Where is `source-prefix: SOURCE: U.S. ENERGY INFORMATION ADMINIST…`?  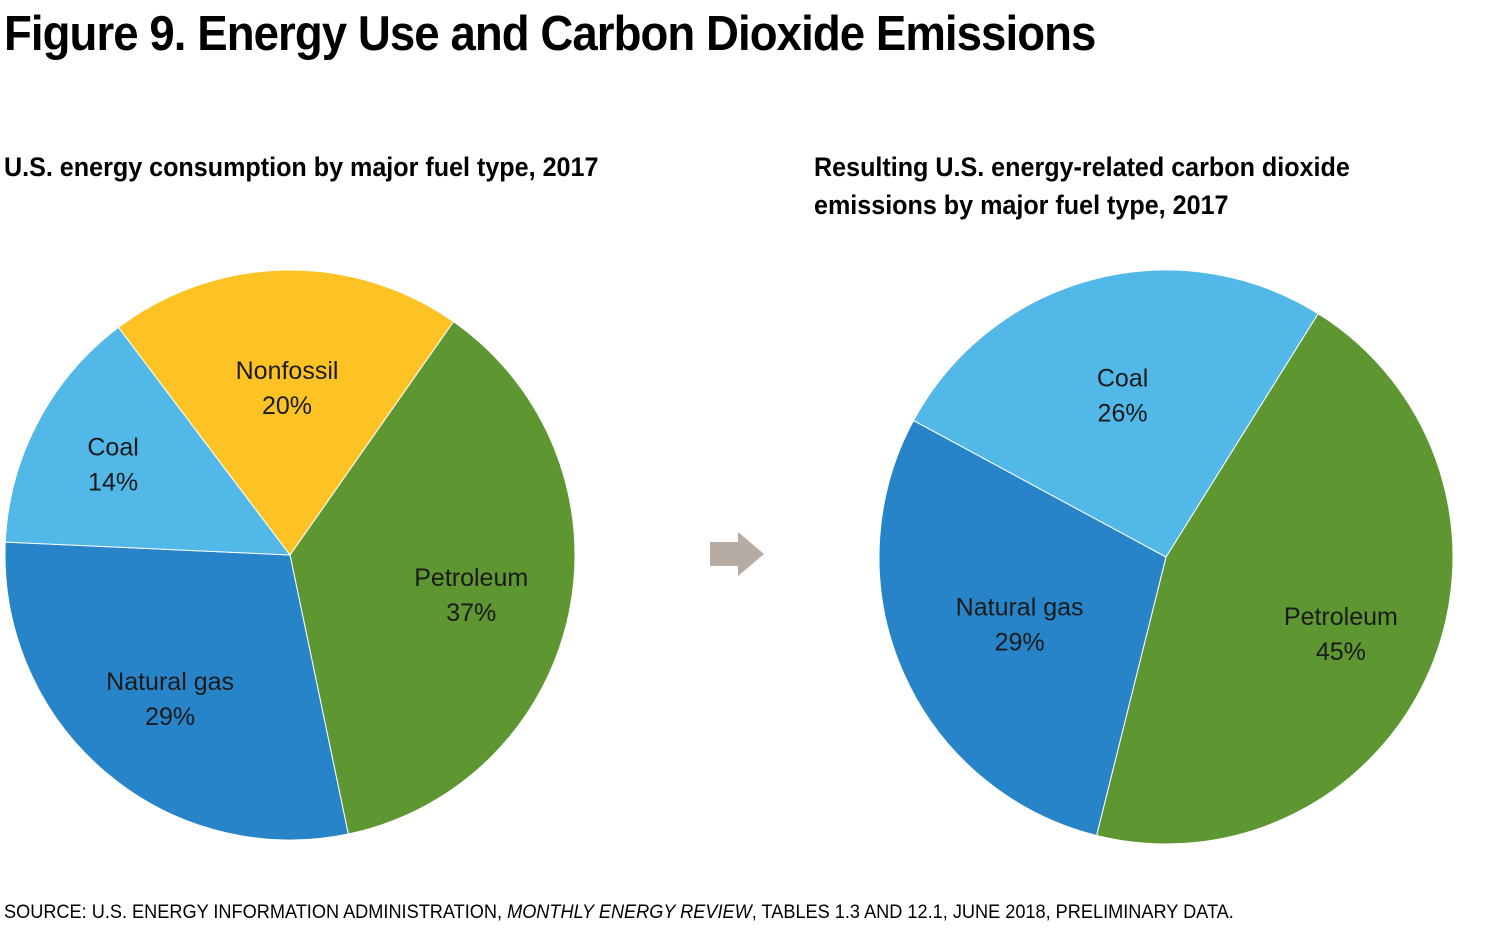
source-prefix: SOURCE: U.S. ENERGY INFORMATION ADMINIST… is located at coordinates (256, 912).